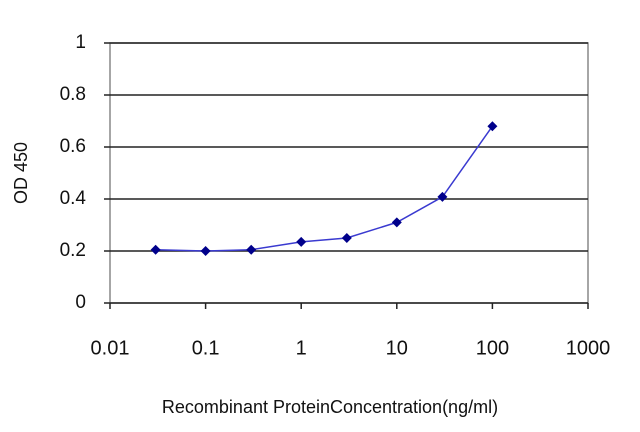  What do you see at coordinates (73, 250) in the screenshot?
I see `y-tick-label: 0.2` at bounding box center [73, 250].